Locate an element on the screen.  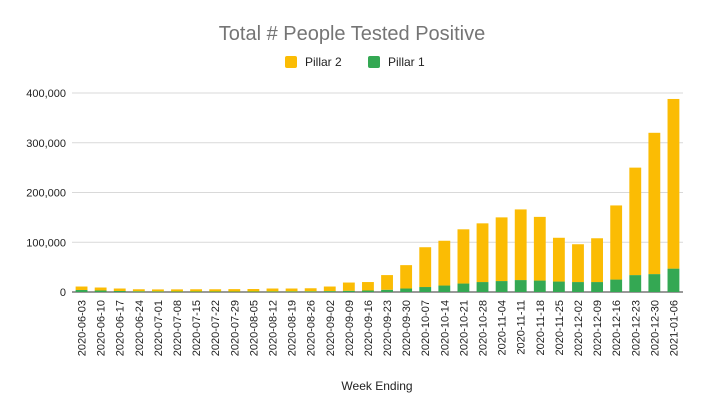
x-tick-label: 2020-06-17 is located at coordinates (121, 328).